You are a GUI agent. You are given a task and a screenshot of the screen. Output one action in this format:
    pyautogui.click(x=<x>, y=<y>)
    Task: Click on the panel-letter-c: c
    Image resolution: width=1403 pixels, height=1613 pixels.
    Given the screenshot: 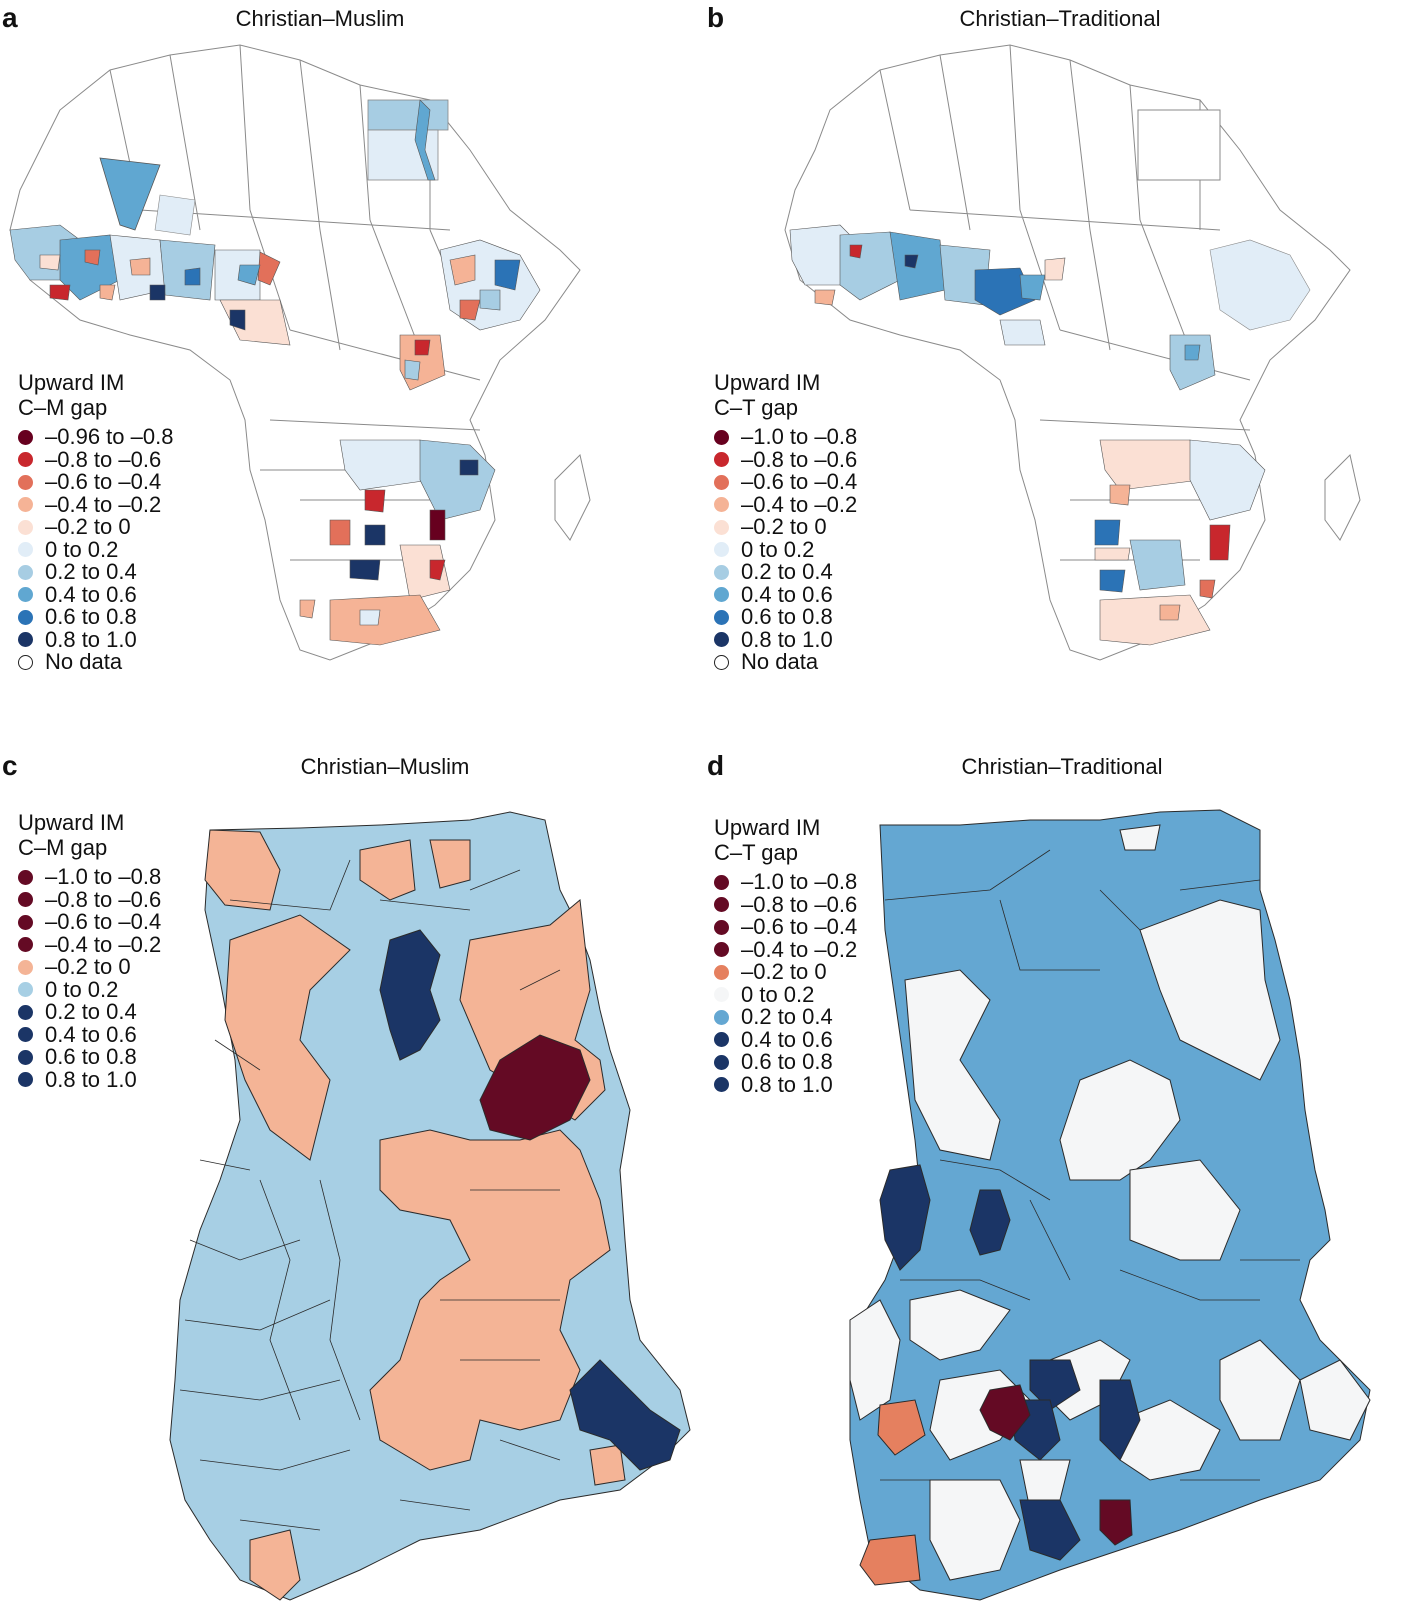 What is the action you would take?
    pyautogui.click(x=10, y=765)
    